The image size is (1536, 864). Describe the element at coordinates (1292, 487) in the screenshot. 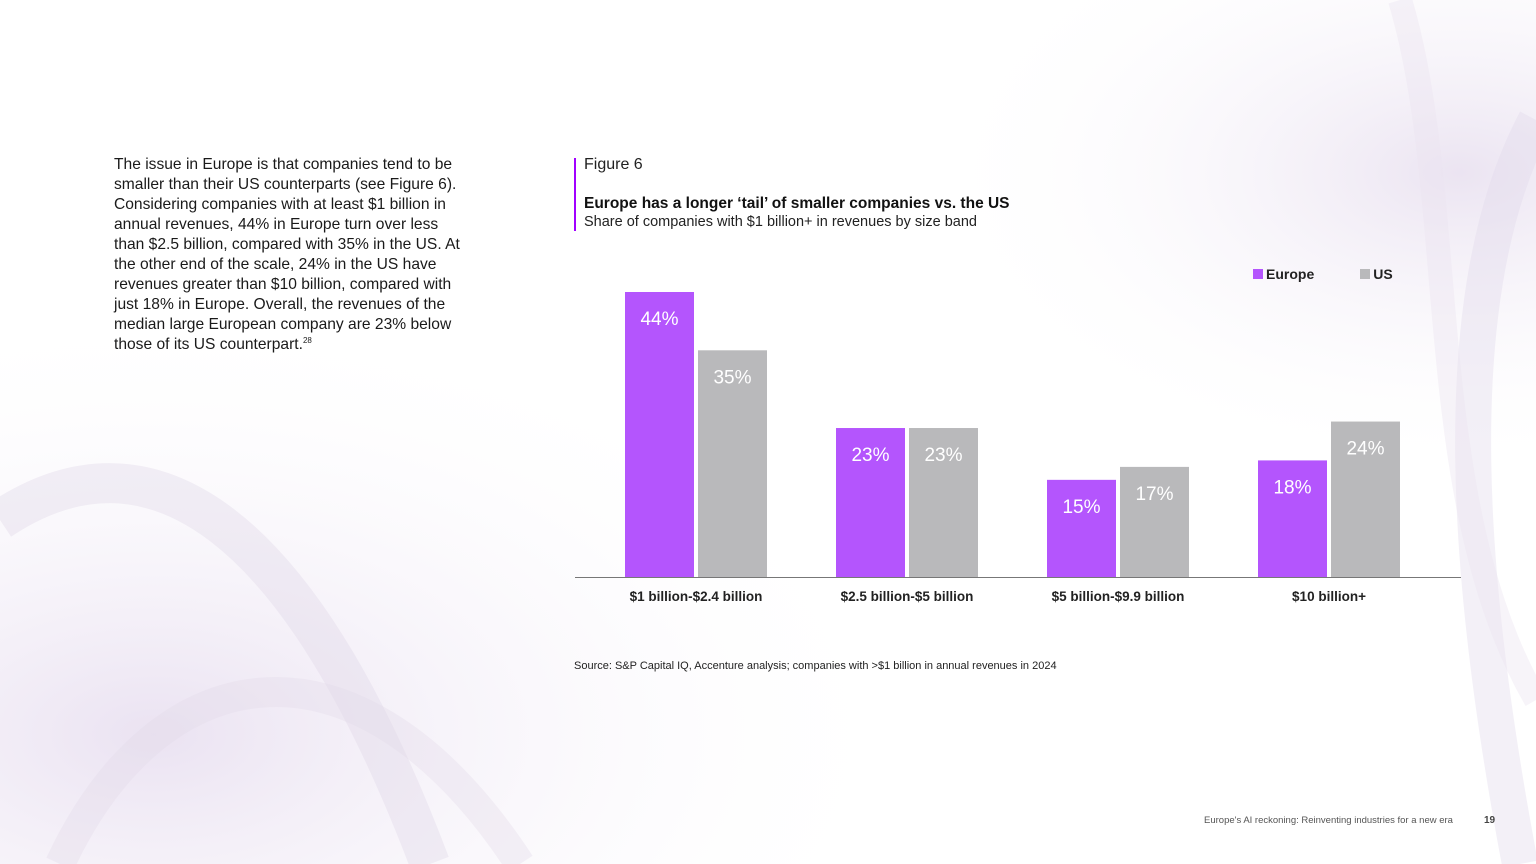

I see `data-label-europe-3: 18%` at that location.